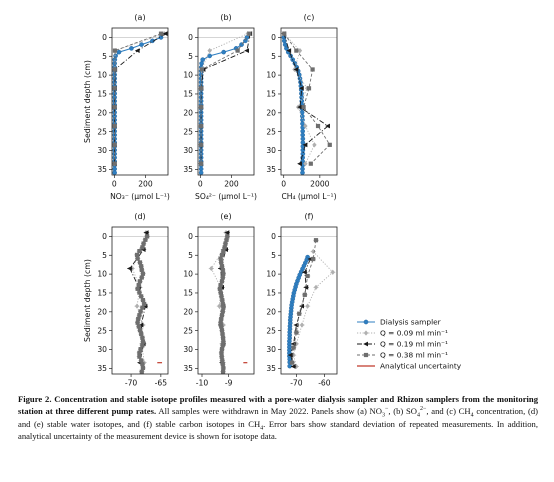  Describe the element at coordinates (226, 196) in the screenshot. I see `x-axis-label: SO₄²⁻ (µmol L⁻¹)` at that location.